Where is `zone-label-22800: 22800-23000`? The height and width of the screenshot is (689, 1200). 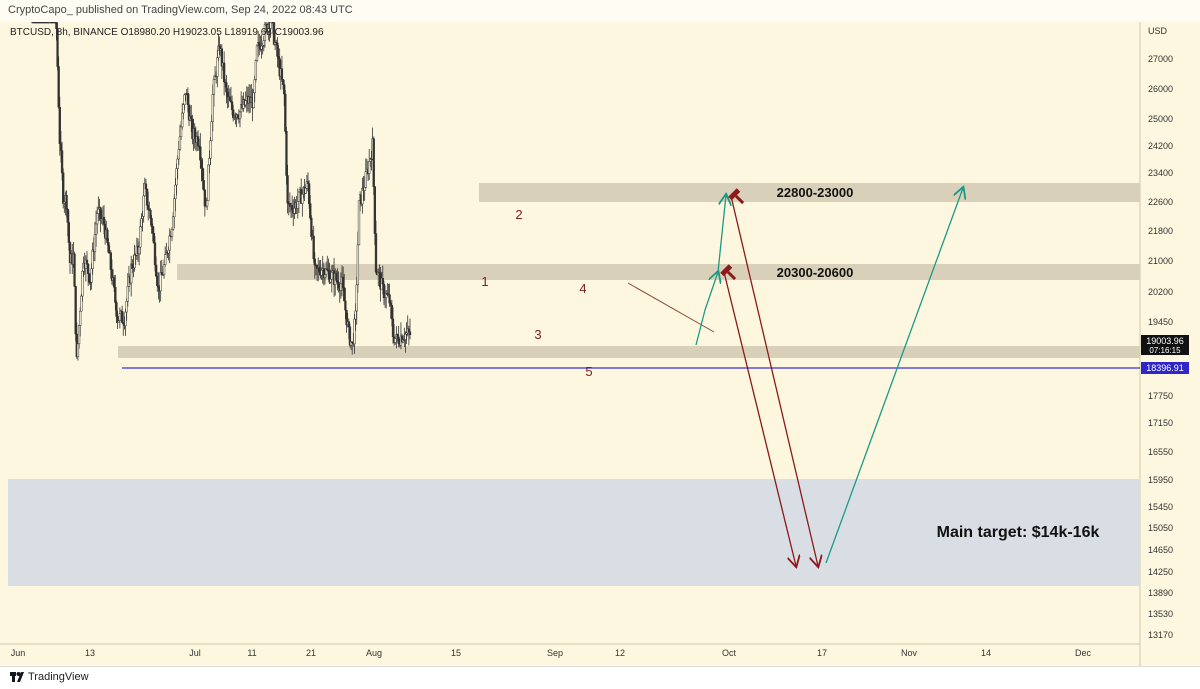 zone-label-22800: 22800-23000 is located at coordinates (815, 192).